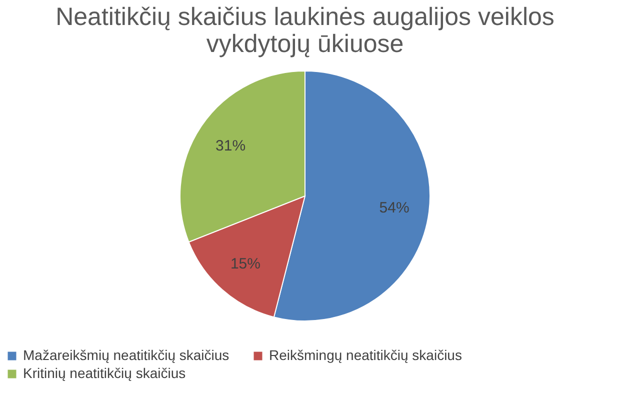 Image resolution: width=639 pixels, height=420 pixels. Describe the element at coordinates (305, 44) in the screenshot. I see `text: vykdytojų ūkiuose` at that location.